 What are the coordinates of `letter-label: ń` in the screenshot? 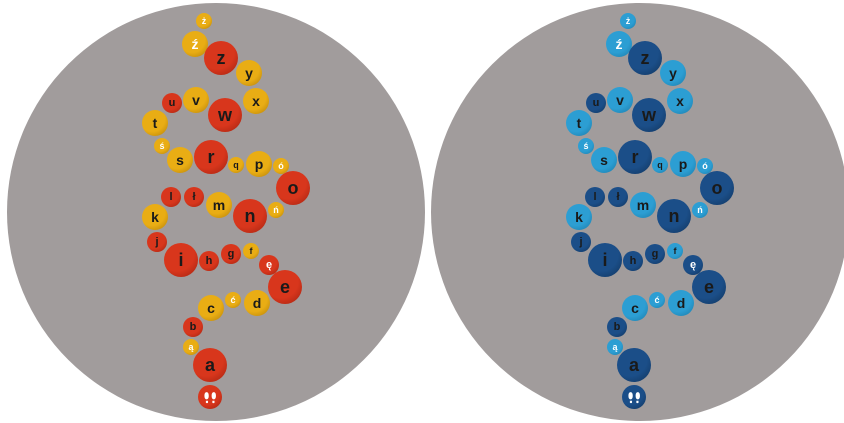 It's located at (700, 209).